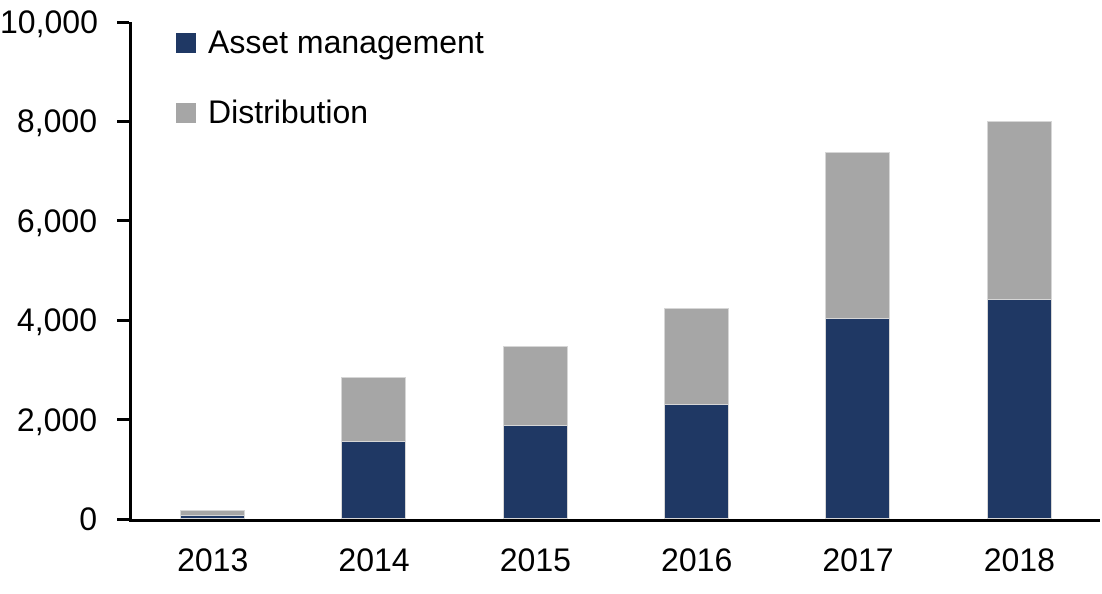 Image resolution: width=1102 pixels, height=594 pixels. I want to click on x-axis-labels: 2013 2014 2015 2016 2017 2018, so click(616, 560).